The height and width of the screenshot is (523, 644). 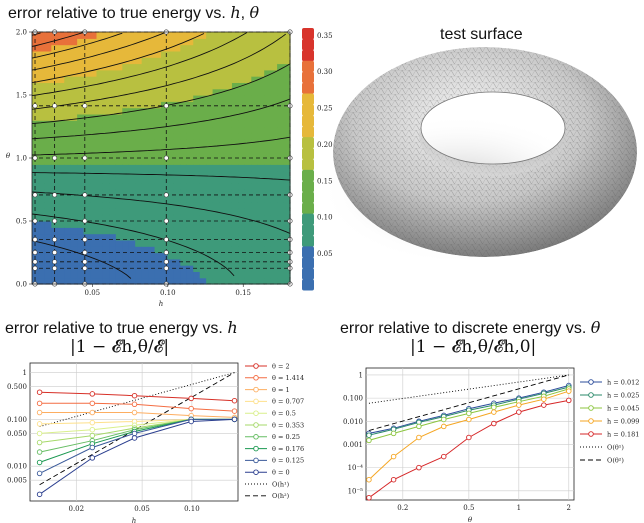 I want to click on y-tick-label: 0.005, so click(x=17, y=481).